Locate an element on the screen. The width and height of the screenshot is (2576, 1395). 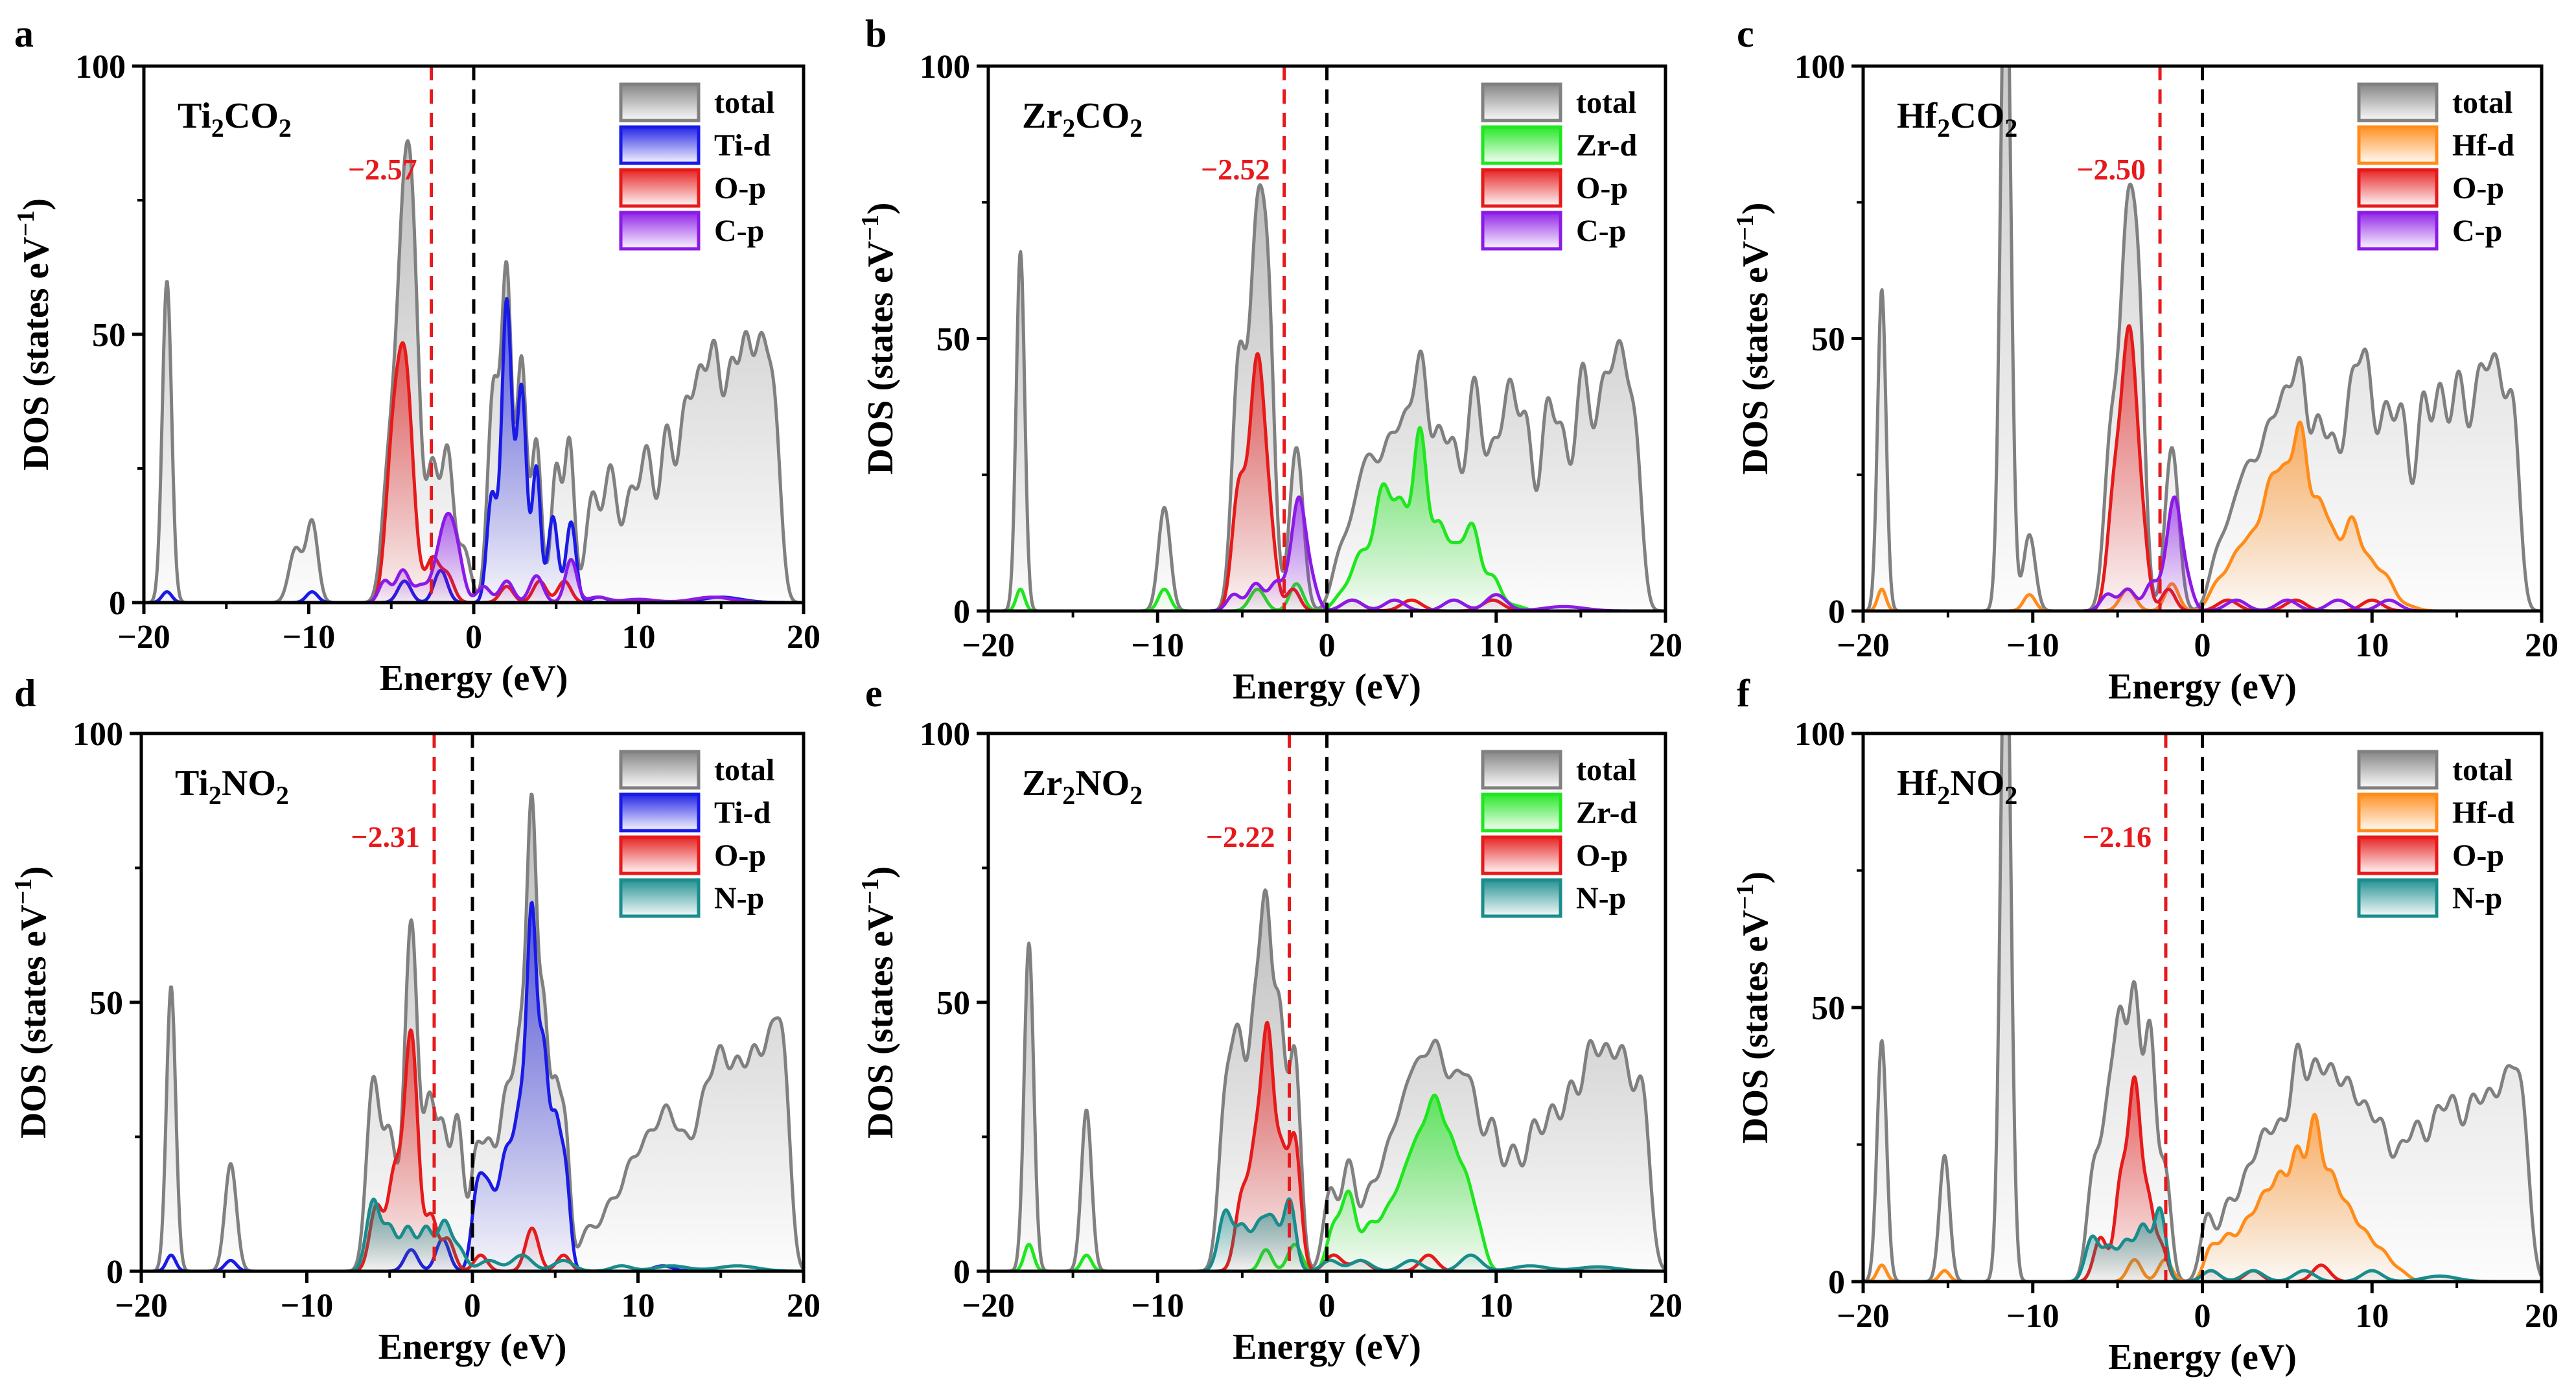
vbm-value-label: −2.31 is located at coordinates (385, 837).